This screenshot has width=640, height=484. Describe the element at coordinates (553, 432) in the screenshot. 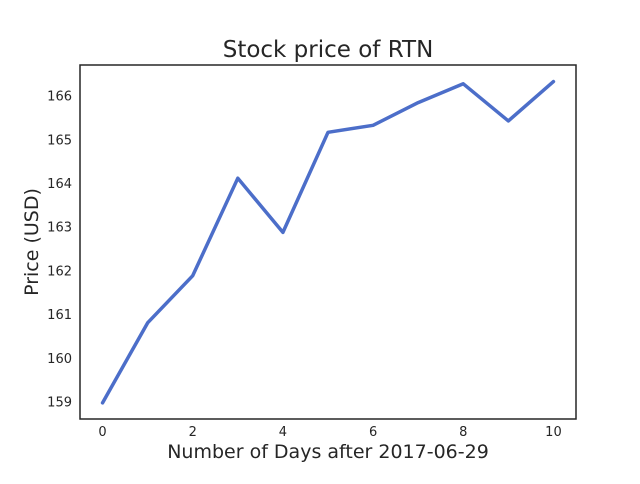

I see `x-tick-label: 10` at that location.